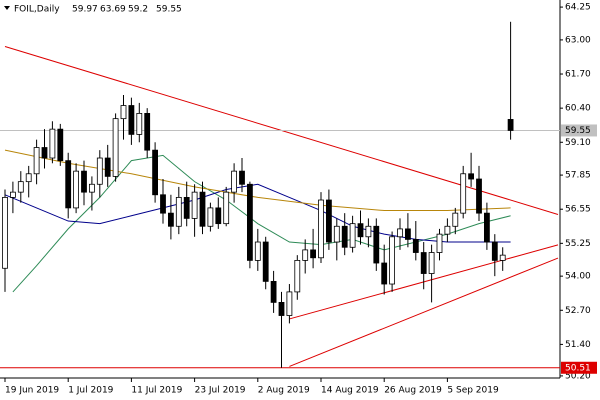  What do you see at coordinates (578, 109) in the screenshot?
I see `y-tick-label: 60.40` at bounding box center [578, 109].